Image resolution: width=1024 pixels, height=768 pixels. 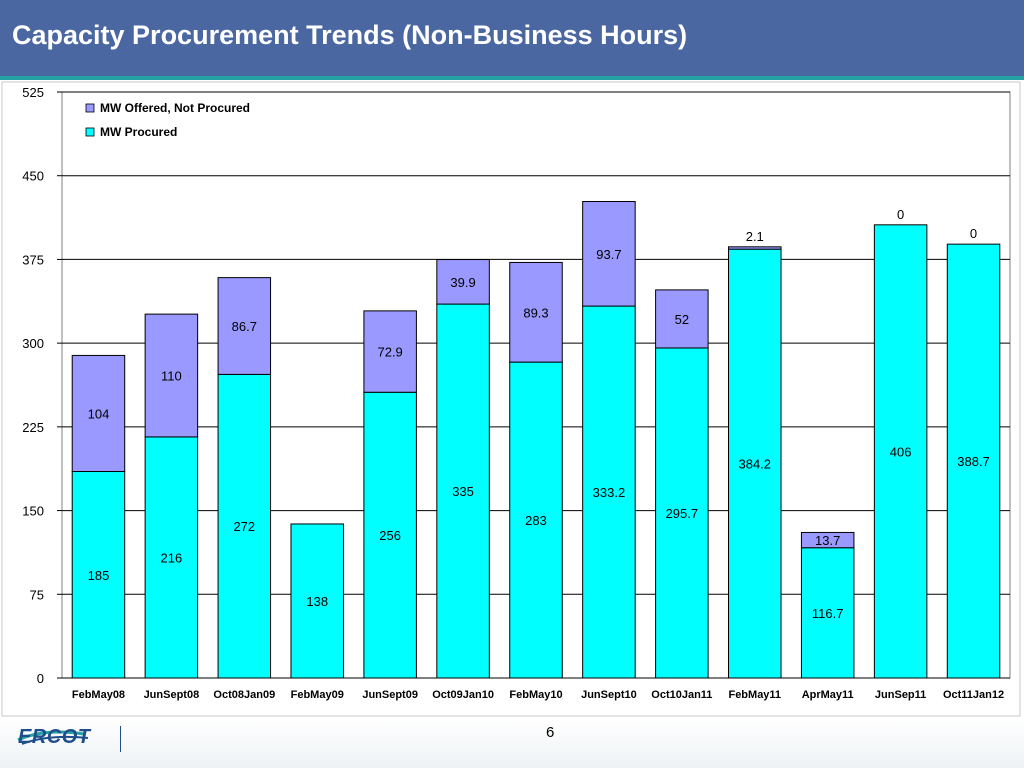 I want to click on x-category-label: Oct08Jan09, so click(x=244, y=695).